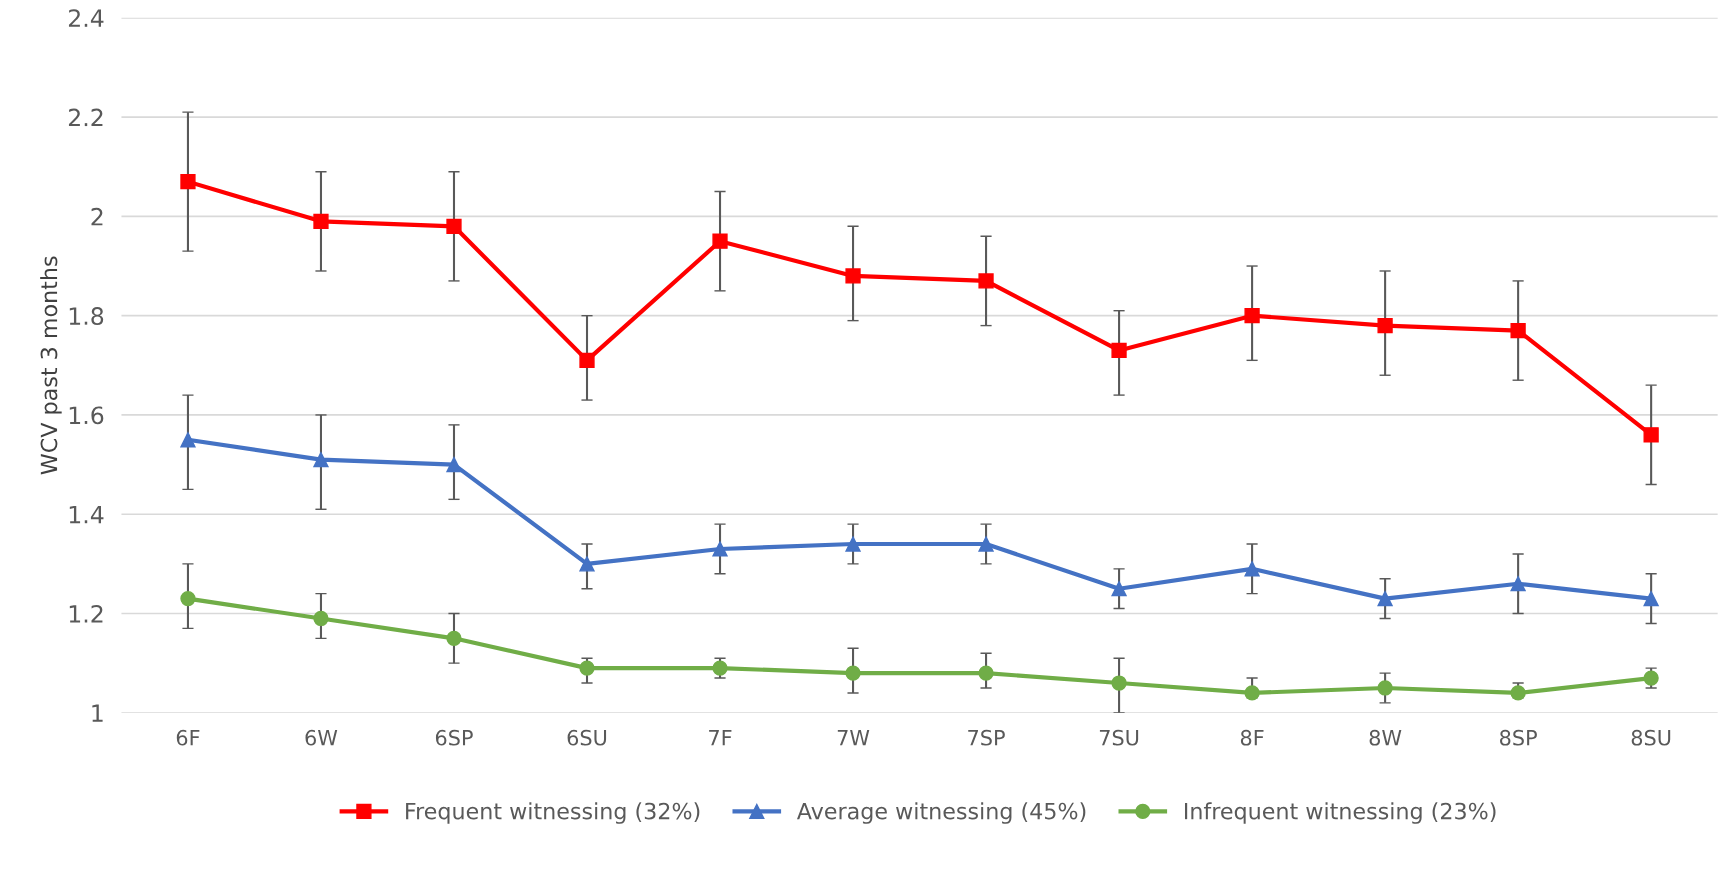 The width and height of the screenshot is (1735, 891). What do you see at coordinates (86, 613) in the screenshot?
I see `y-tick-label: 1.2` at bounding box center [86, 613].